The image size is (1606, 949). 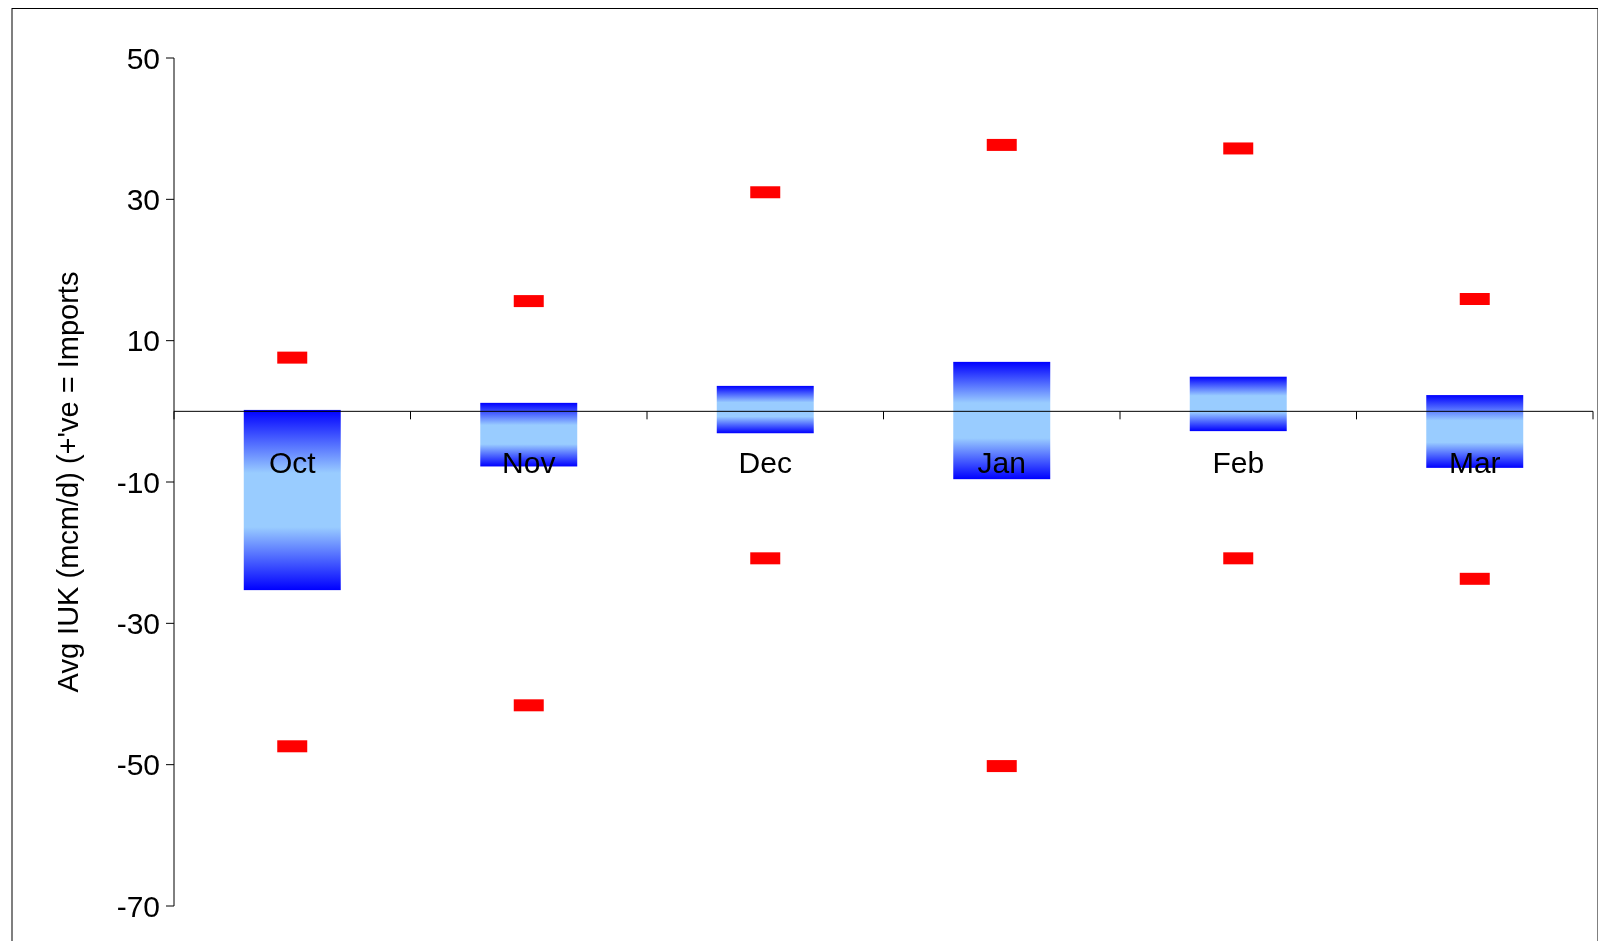 What do you see at coordinates (138, 482) in the screenshot?
I see `y-tick-label: -10` at bounding box center [138, 482].